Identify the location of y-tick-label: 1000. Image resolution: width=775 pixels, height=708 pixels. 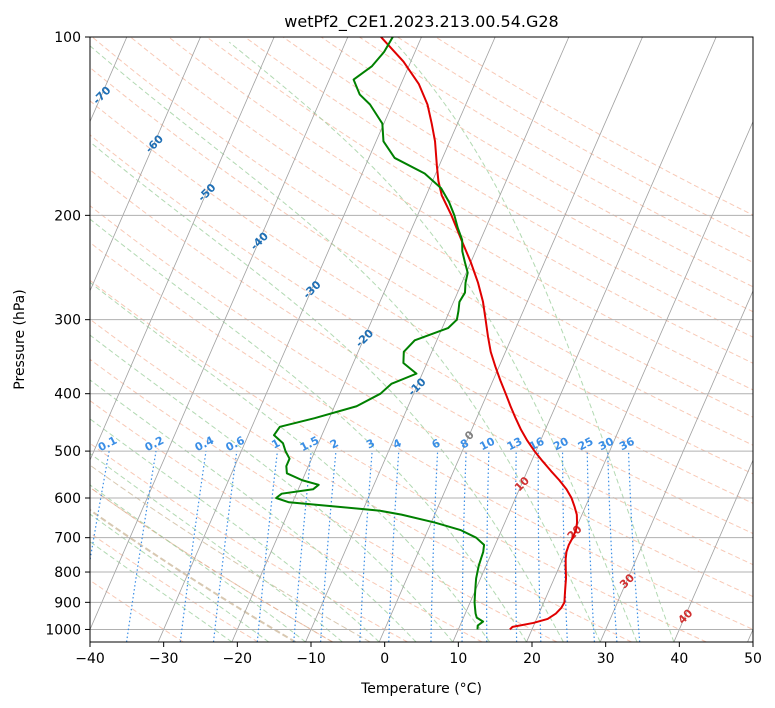
(63, 630).